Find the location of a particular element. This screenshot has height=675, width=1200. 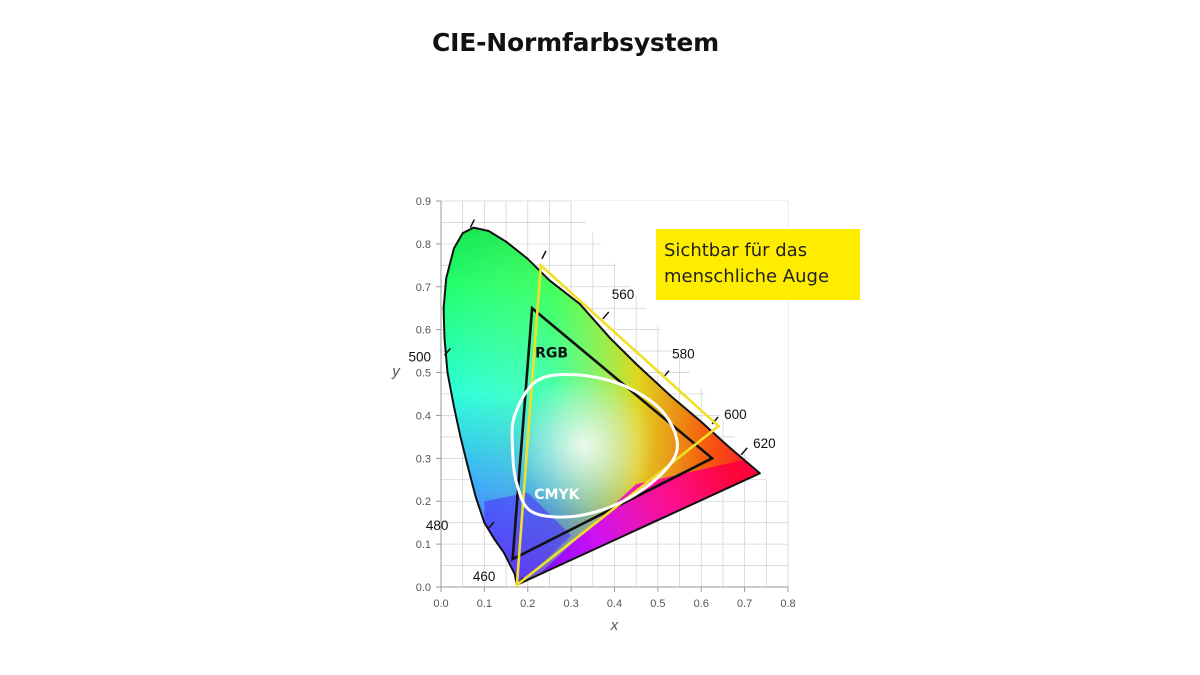

x-tick-label: 0.5 is located at coordinates (657, 604).